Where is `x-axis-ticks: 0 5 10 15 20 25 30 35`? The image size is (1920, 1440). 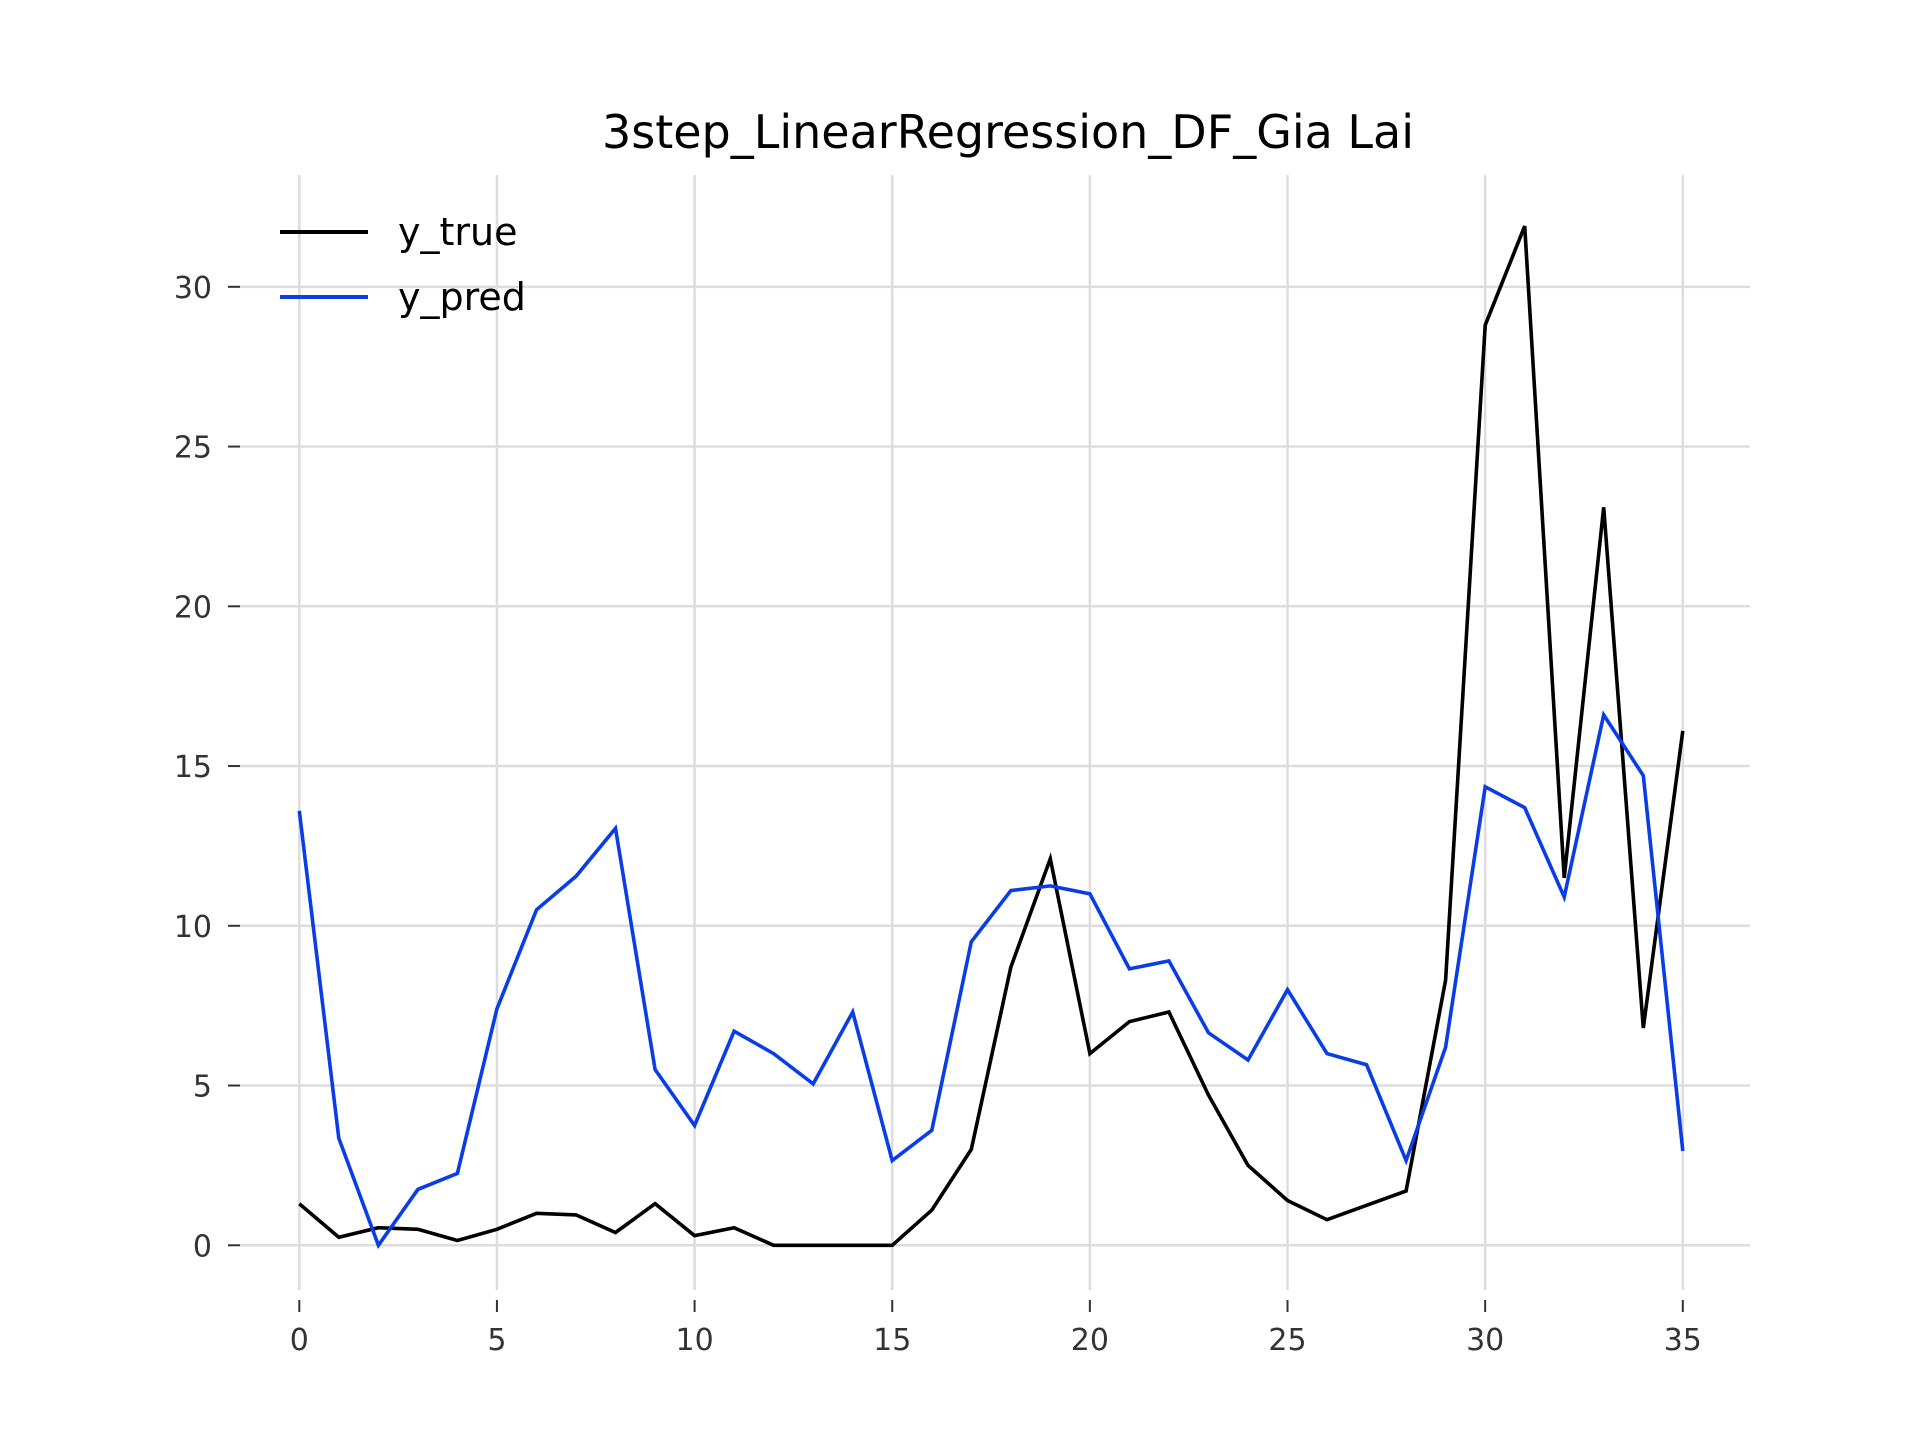 x-axis-ticks: 0 5 10 15 20 25 30 35 is located at coordinates (996, 1329).